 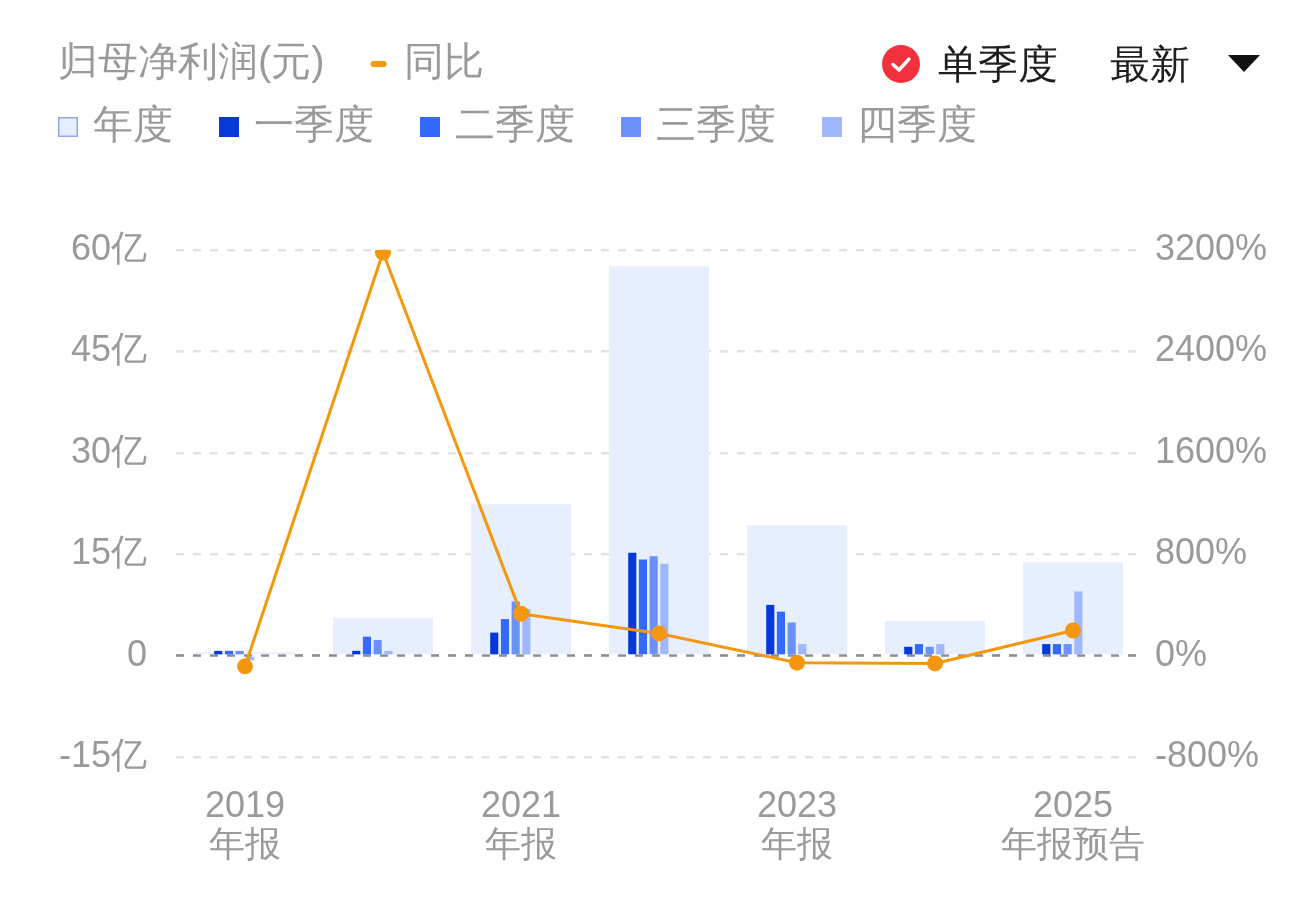 What do you see at coordinates (133, 124) in the screenshot?
I see `legend-label: 年度` at bounding box center [133, 124].